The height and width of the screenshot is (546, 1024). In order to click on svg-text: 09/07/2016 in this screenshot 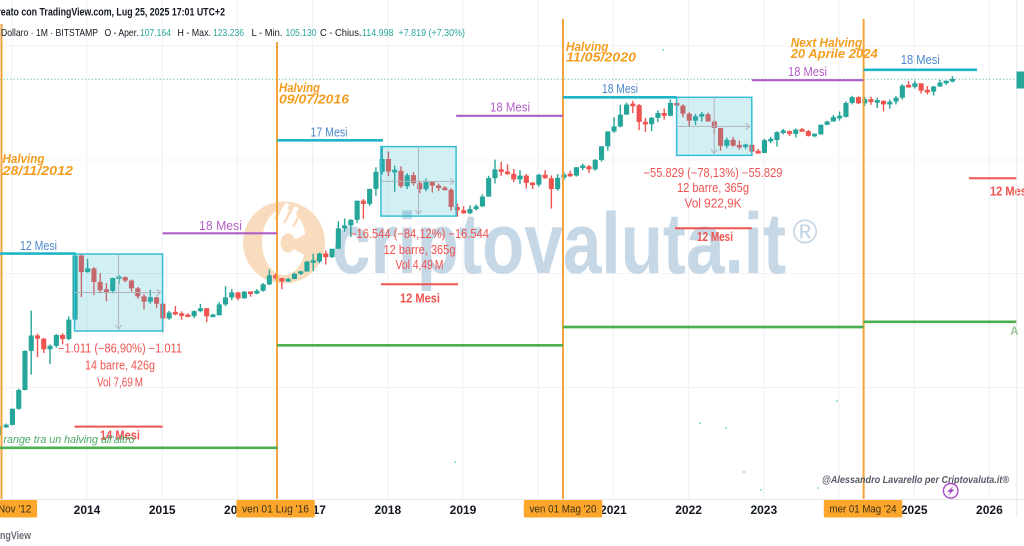, I will do `click(314, 99)`.